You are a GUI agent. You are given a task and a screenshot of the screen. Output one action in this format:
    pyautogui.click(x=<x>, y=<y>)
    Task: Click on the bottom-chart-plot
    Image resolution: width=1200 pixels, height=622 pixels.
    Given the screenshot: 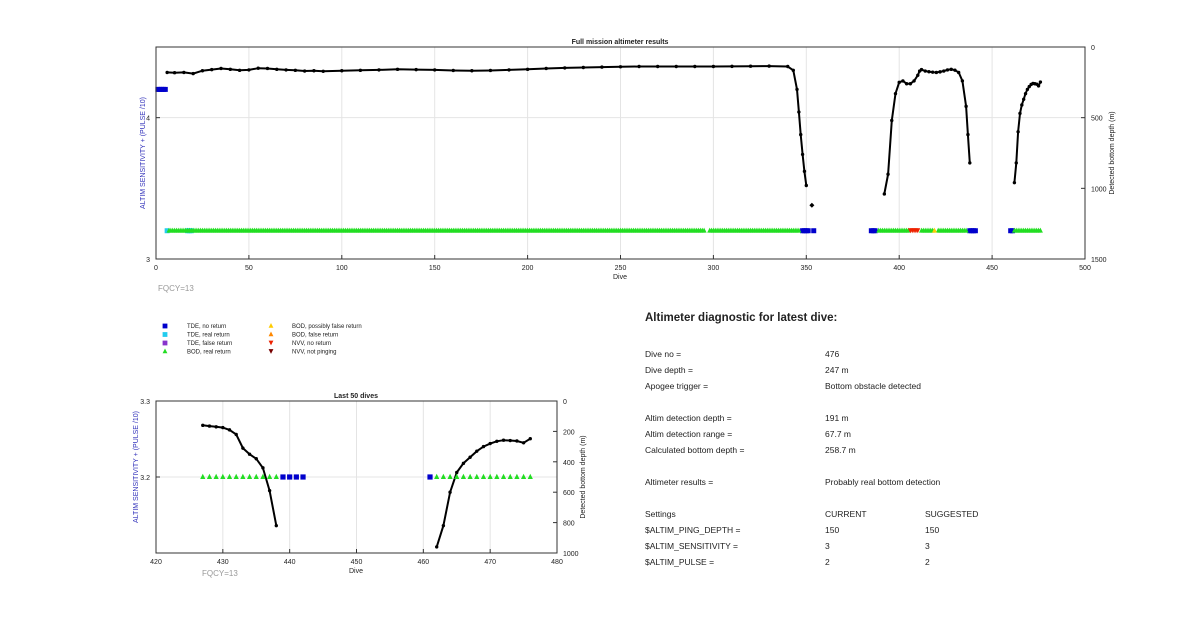 What is the action you would take?
    pyautogui.click(x=366, y=486)
    